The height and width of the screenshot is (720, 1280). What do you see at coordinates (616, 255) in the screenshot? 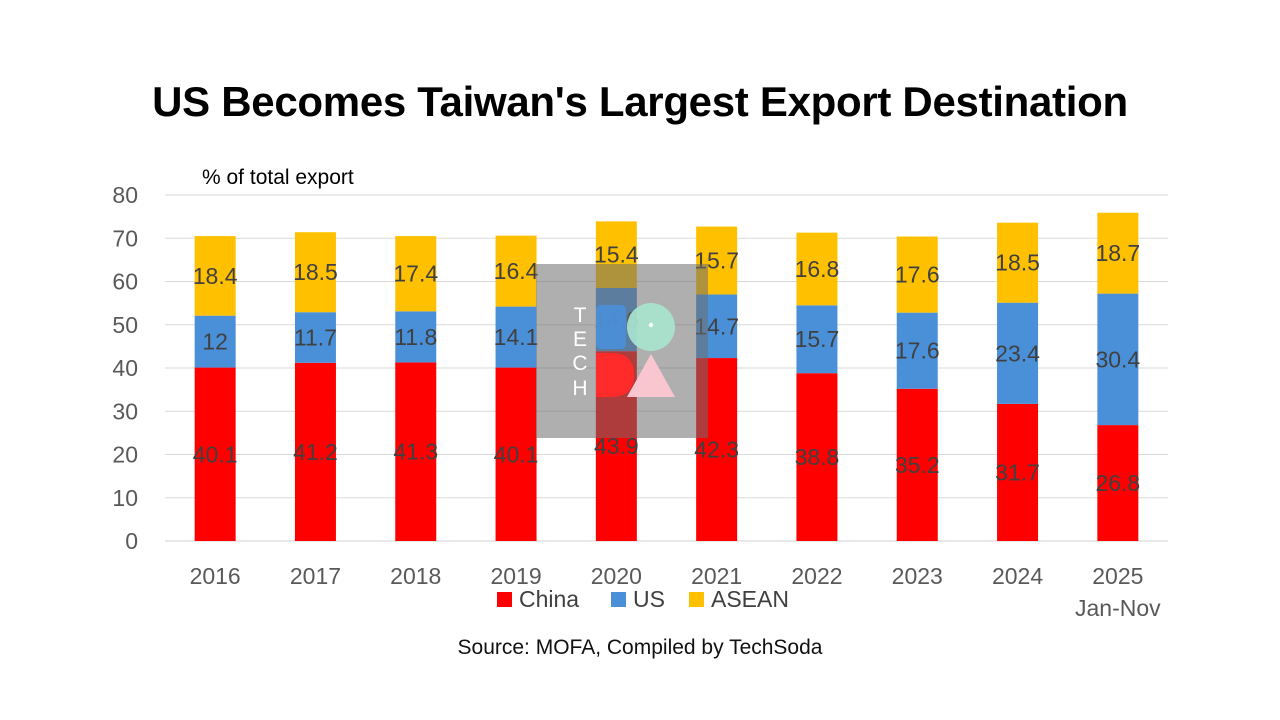
I see `data-label-asean-2020: 15.4` at bounding box center [616, 255].